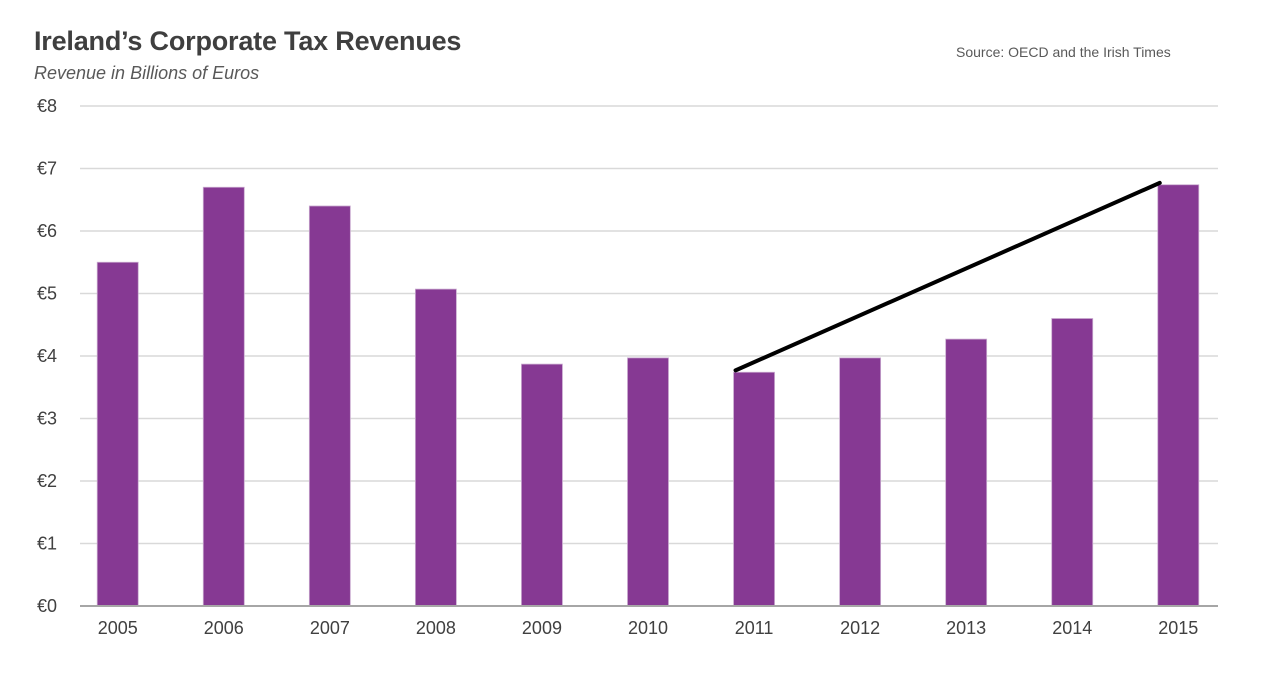  Describe the element at coordinates (47, 231) in the screenshot. I see `y-tick-label: €6` at that location.